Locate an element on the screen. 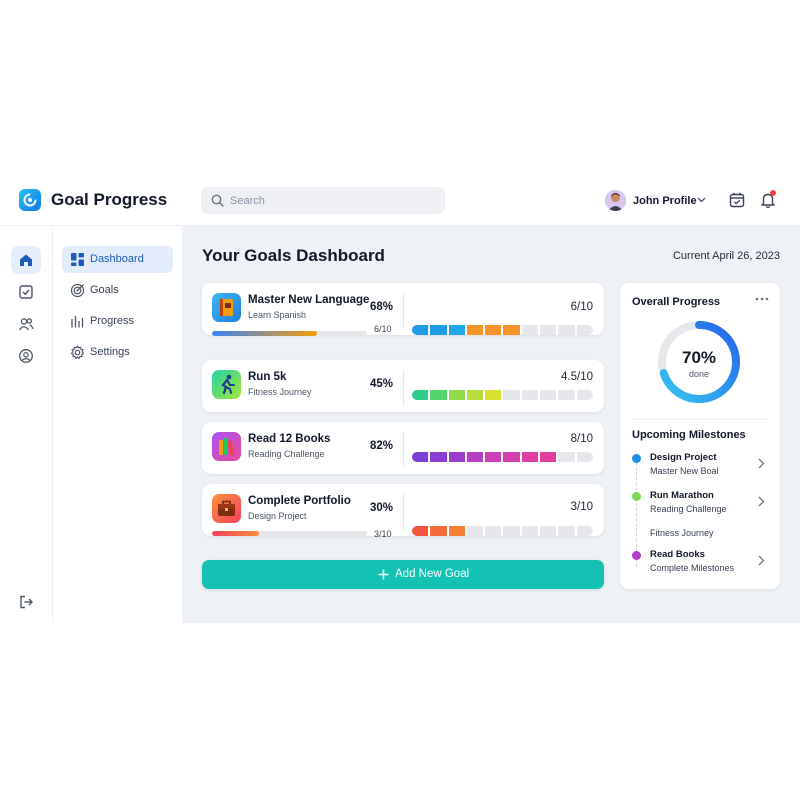 This screenshot has width=800, height=800. search-input is located at coordinates (332, 200).